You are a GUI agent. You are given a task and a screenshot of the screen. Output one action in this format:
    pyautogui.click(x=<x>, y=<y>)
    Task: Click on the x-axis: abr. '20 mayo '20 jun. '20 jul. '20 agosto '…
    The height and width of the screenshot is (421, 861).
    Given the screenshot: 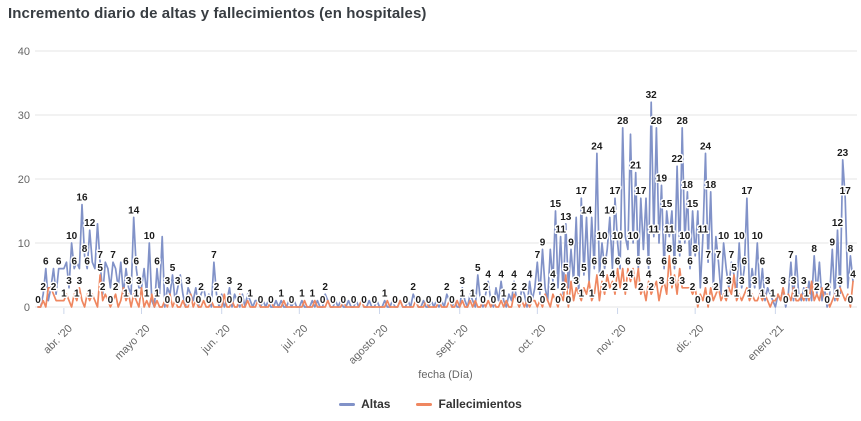 What is the action you would take?
    pyautogui.click(x=414, y=337)
    